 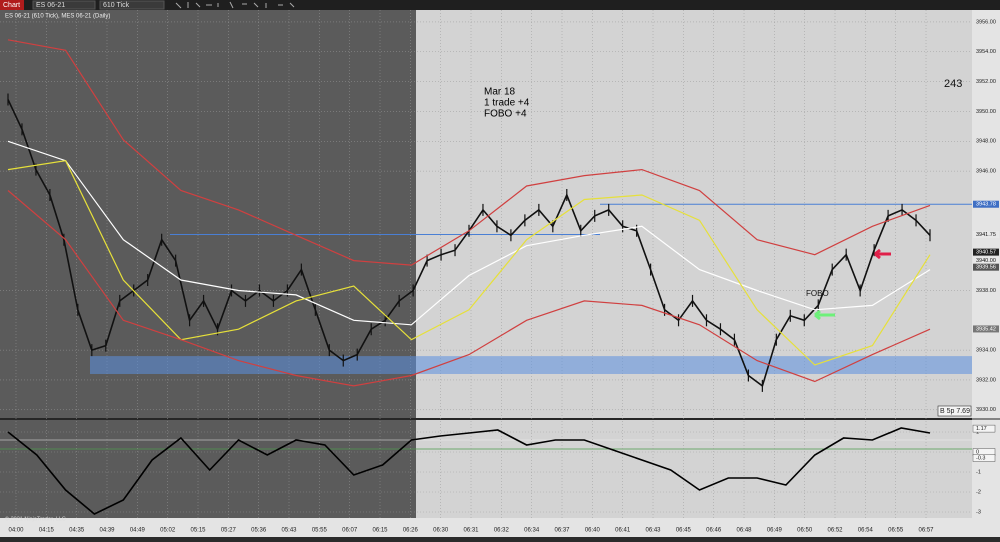 I want to click on time-label: 06:07, so click(x=350, y=531).